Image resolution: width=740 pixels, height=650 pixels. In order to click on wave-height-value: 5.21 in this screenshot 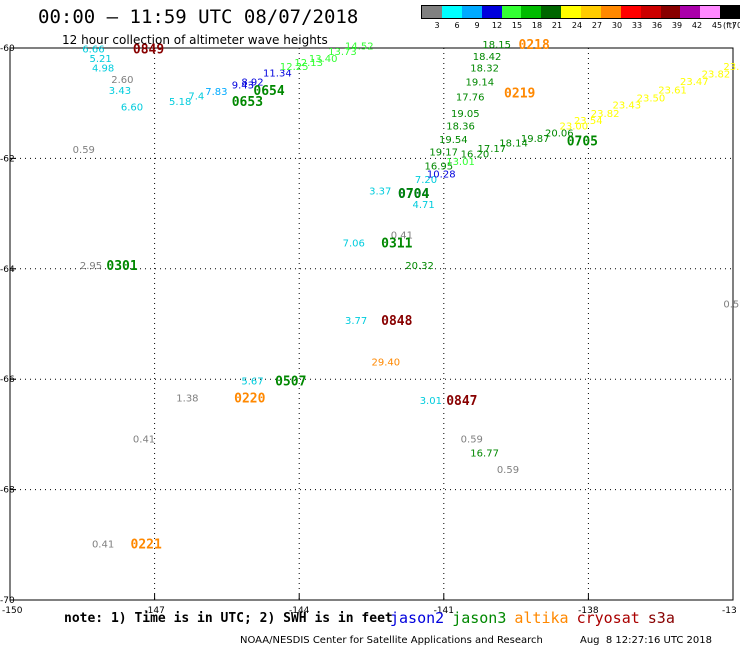, I will do `click(101, 59)`.